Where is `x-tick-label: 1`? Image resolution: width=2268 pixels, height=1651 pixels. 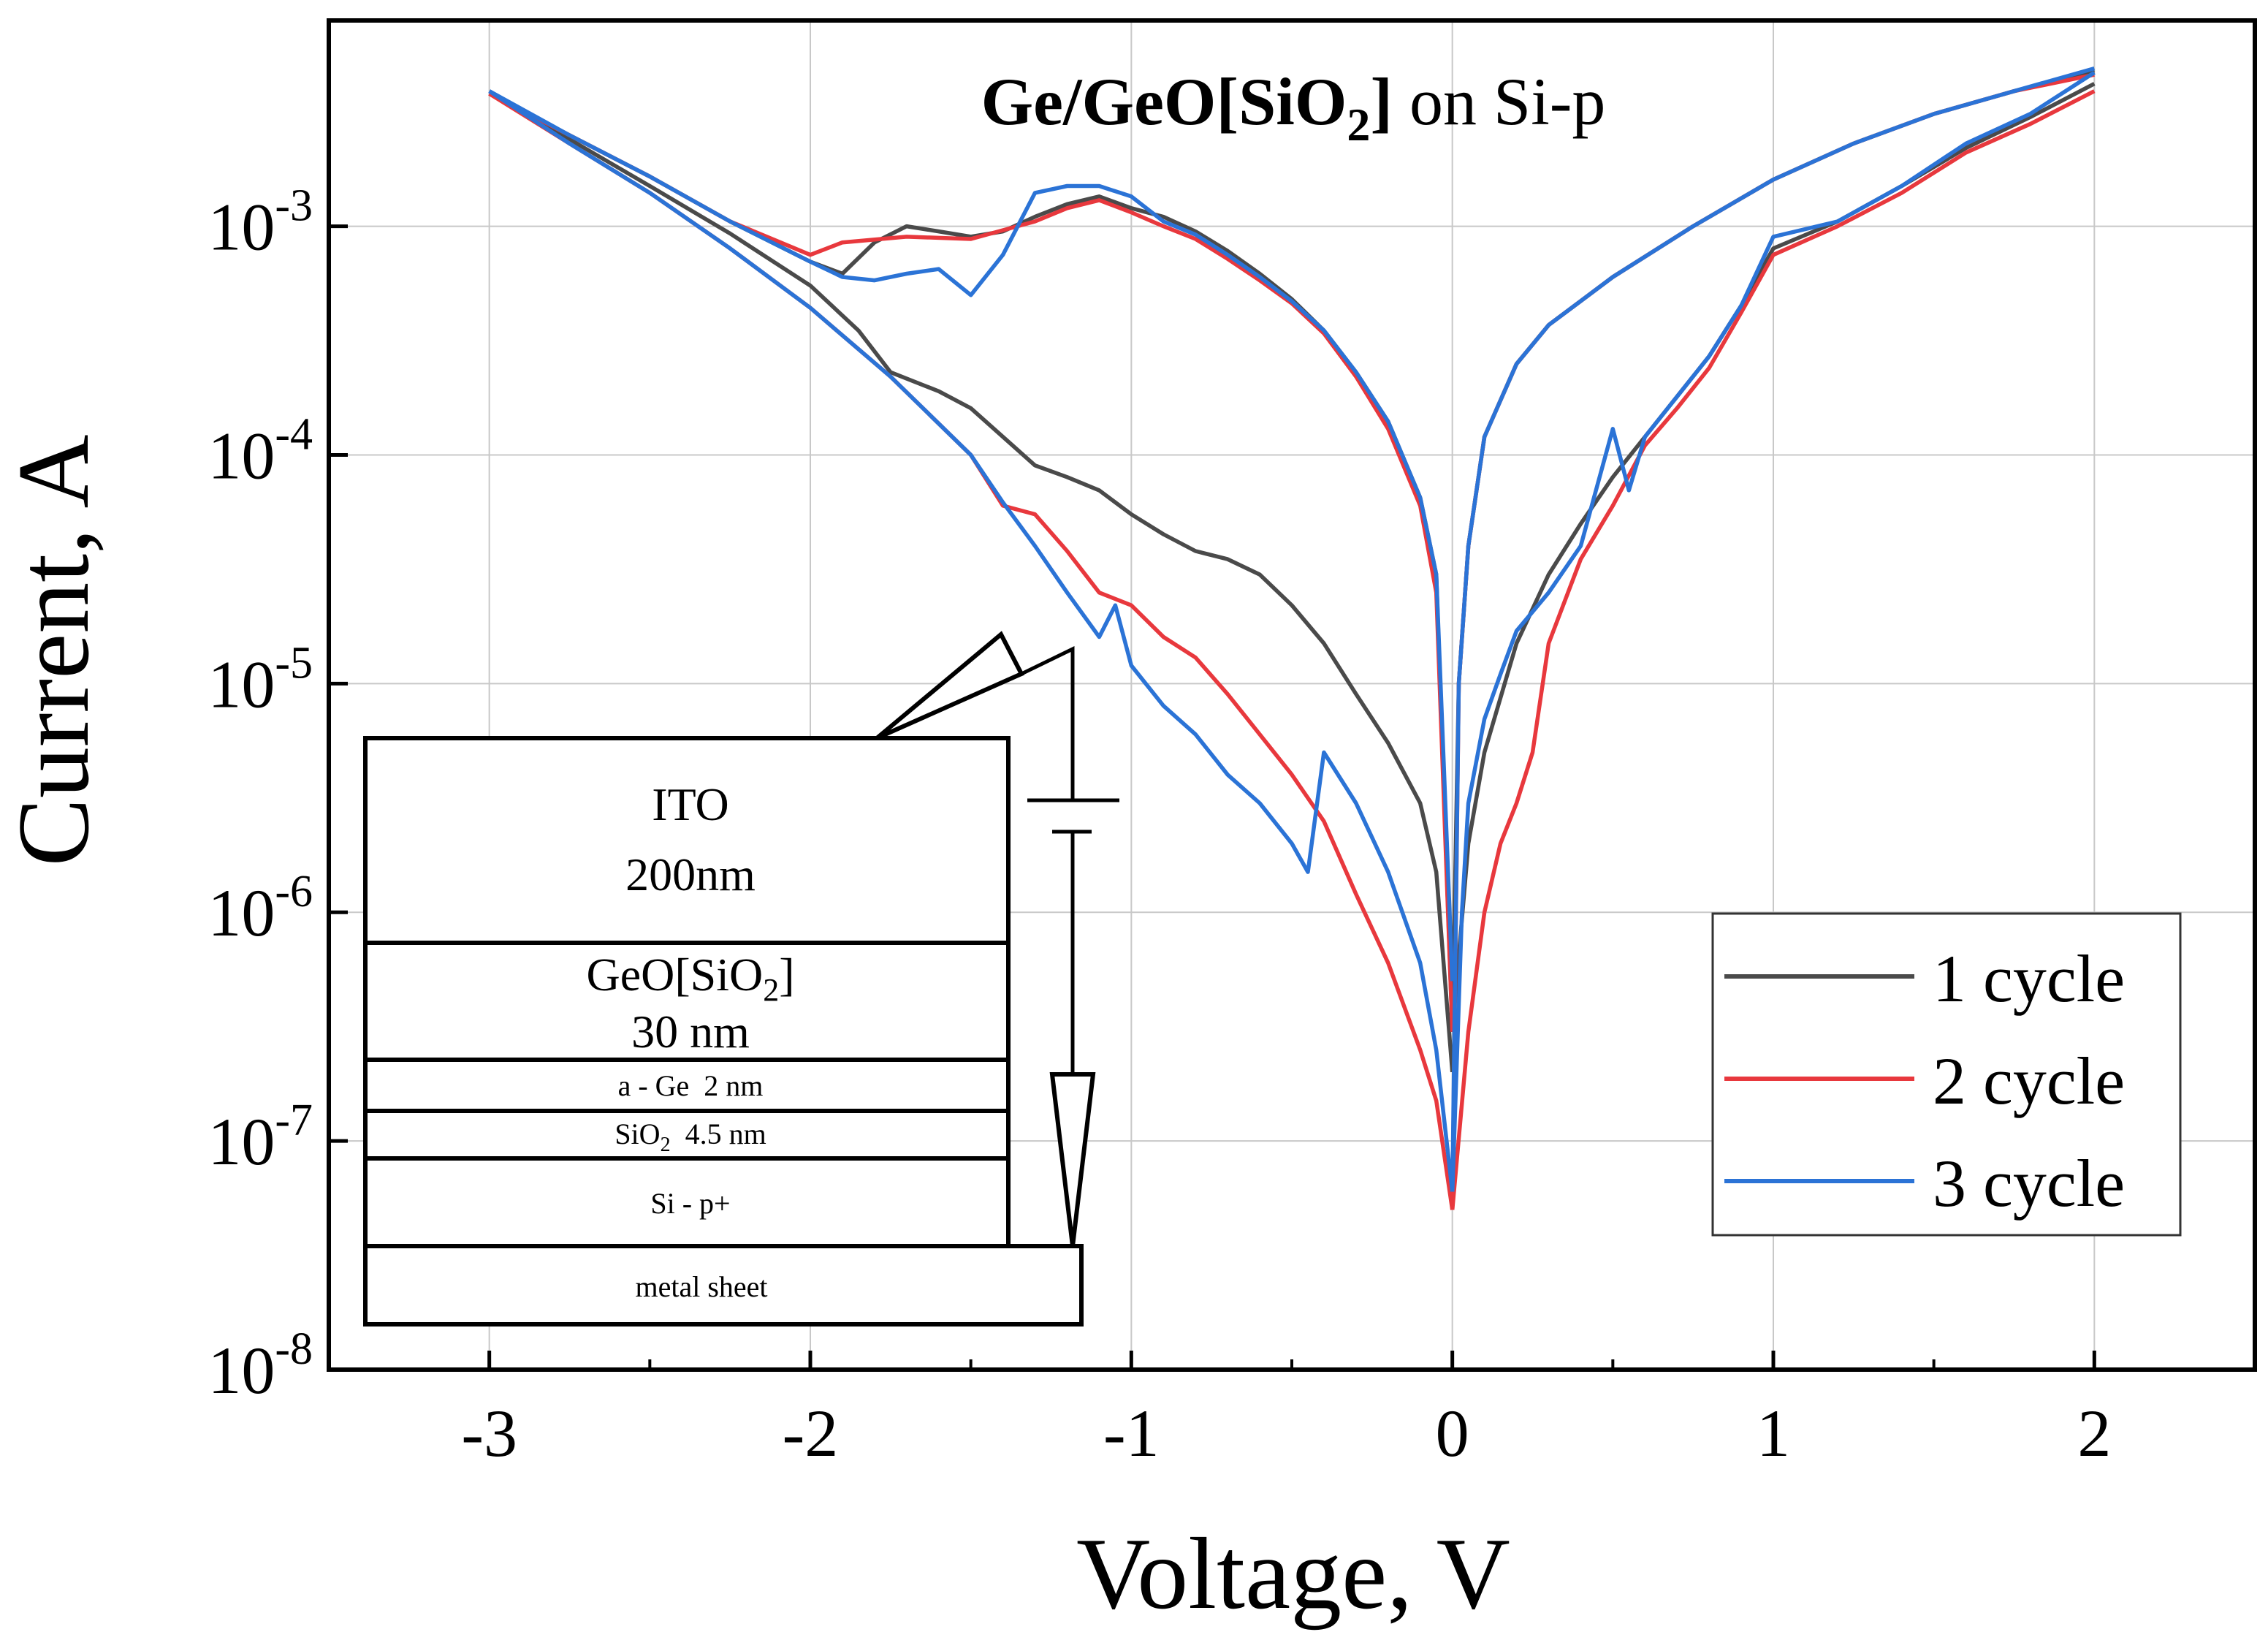
x-tick-label: 1 is located at coordinates (1773, 1433).